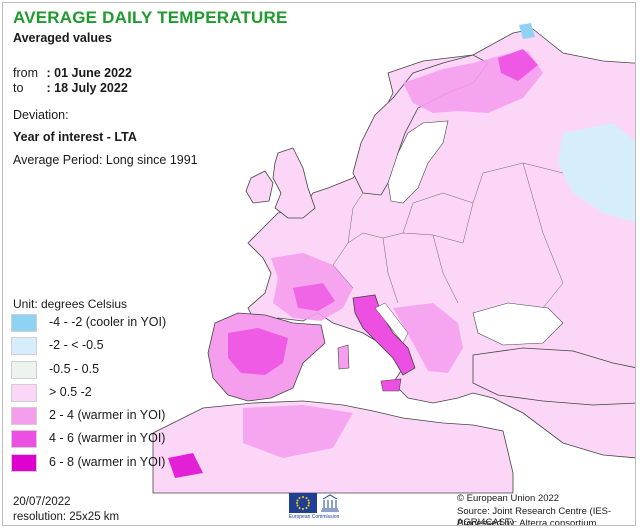 The image size is (640, 530). Describe the element at coordinates (75, 137) in the screenshot. I see `deviation-mode: Year of interest - LTA` at that location.